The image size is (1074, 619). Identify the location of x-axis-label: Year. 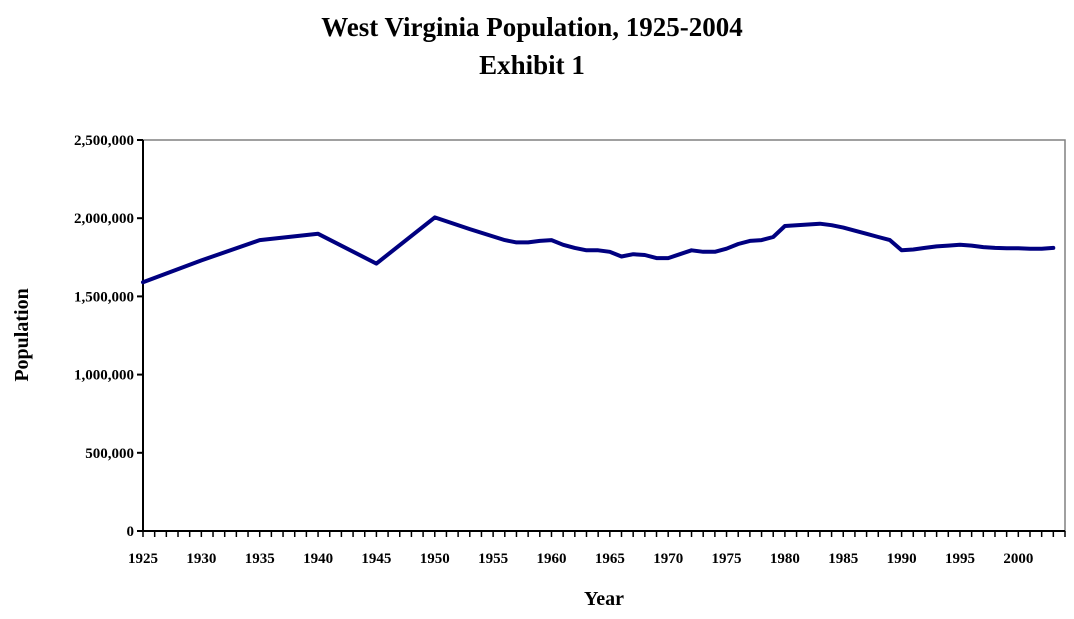
(604, 599).